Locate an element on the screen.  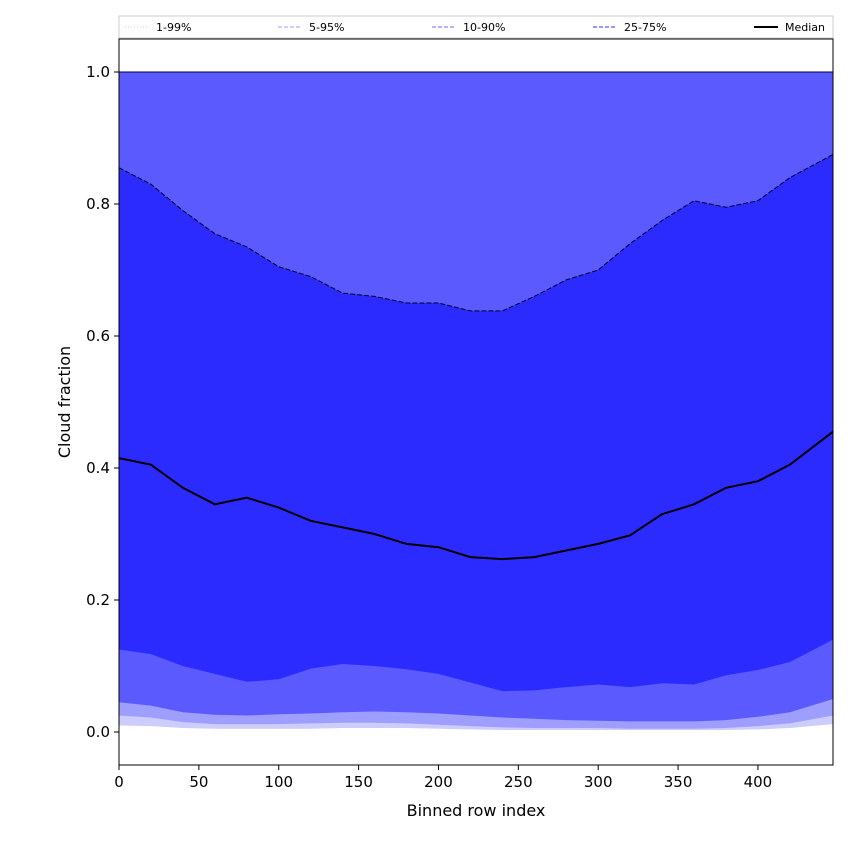
x-tick-label: 300 is located at coordinates (598, 782).